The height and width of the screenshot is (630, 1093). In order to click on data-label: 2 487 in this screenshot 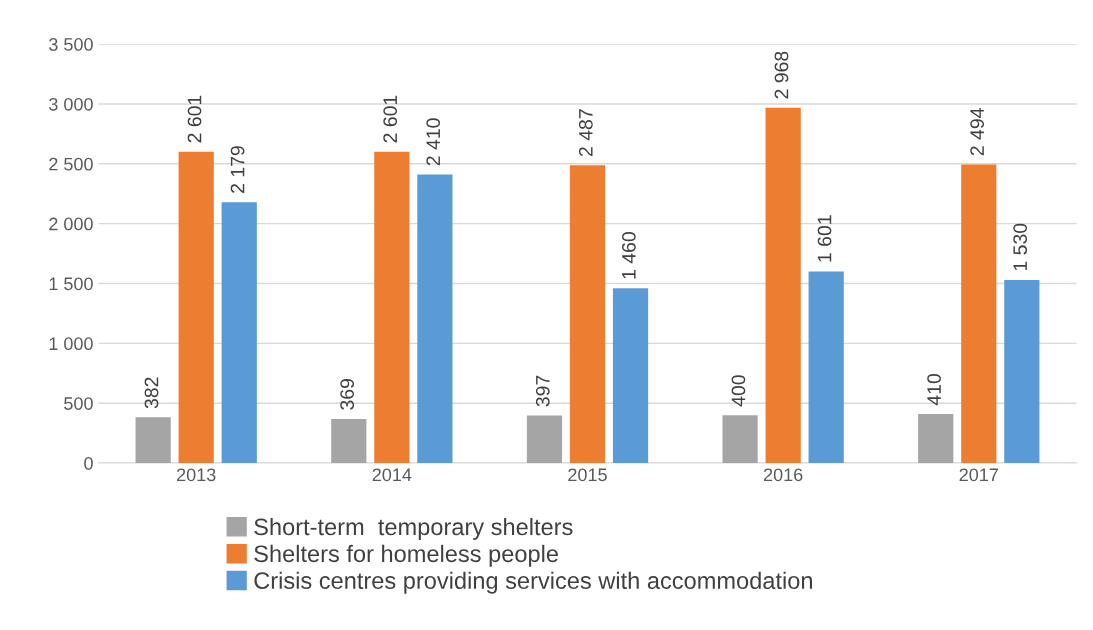, I will do `click(585, 133)`.